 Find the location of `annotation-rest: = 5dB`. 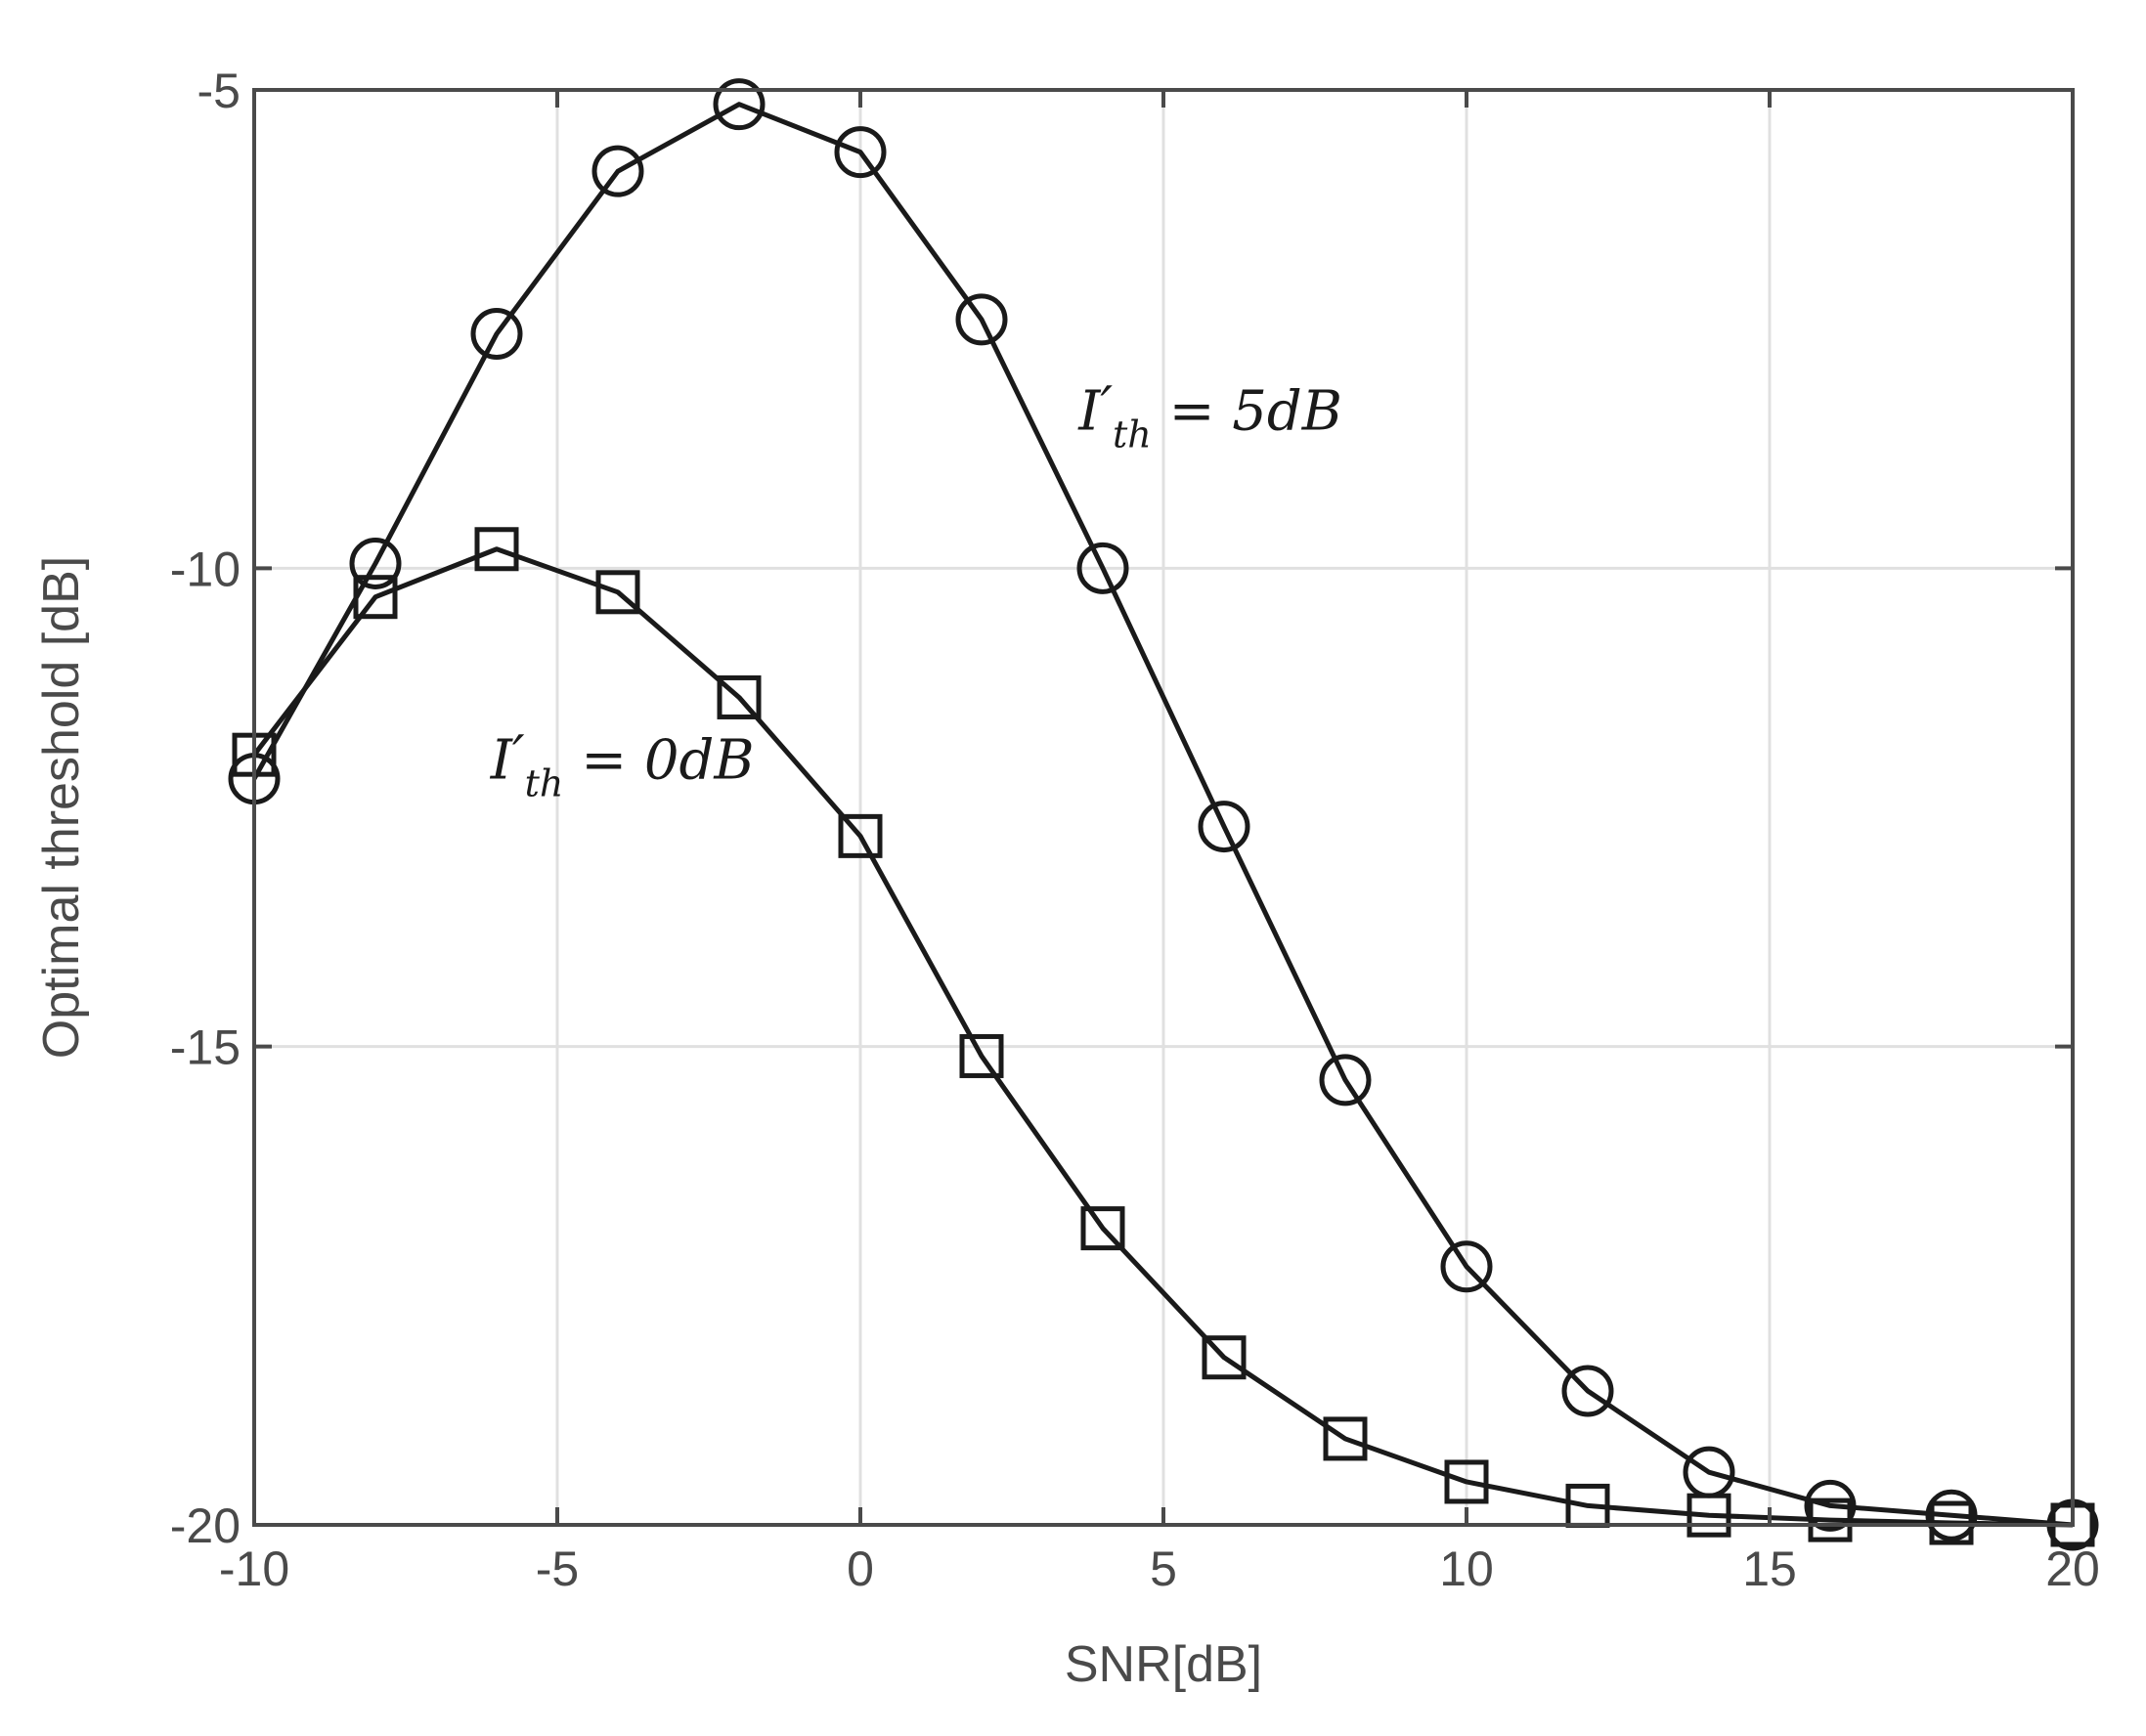

annotation-rest: = 5dB is located at coordinates (1247, 411).